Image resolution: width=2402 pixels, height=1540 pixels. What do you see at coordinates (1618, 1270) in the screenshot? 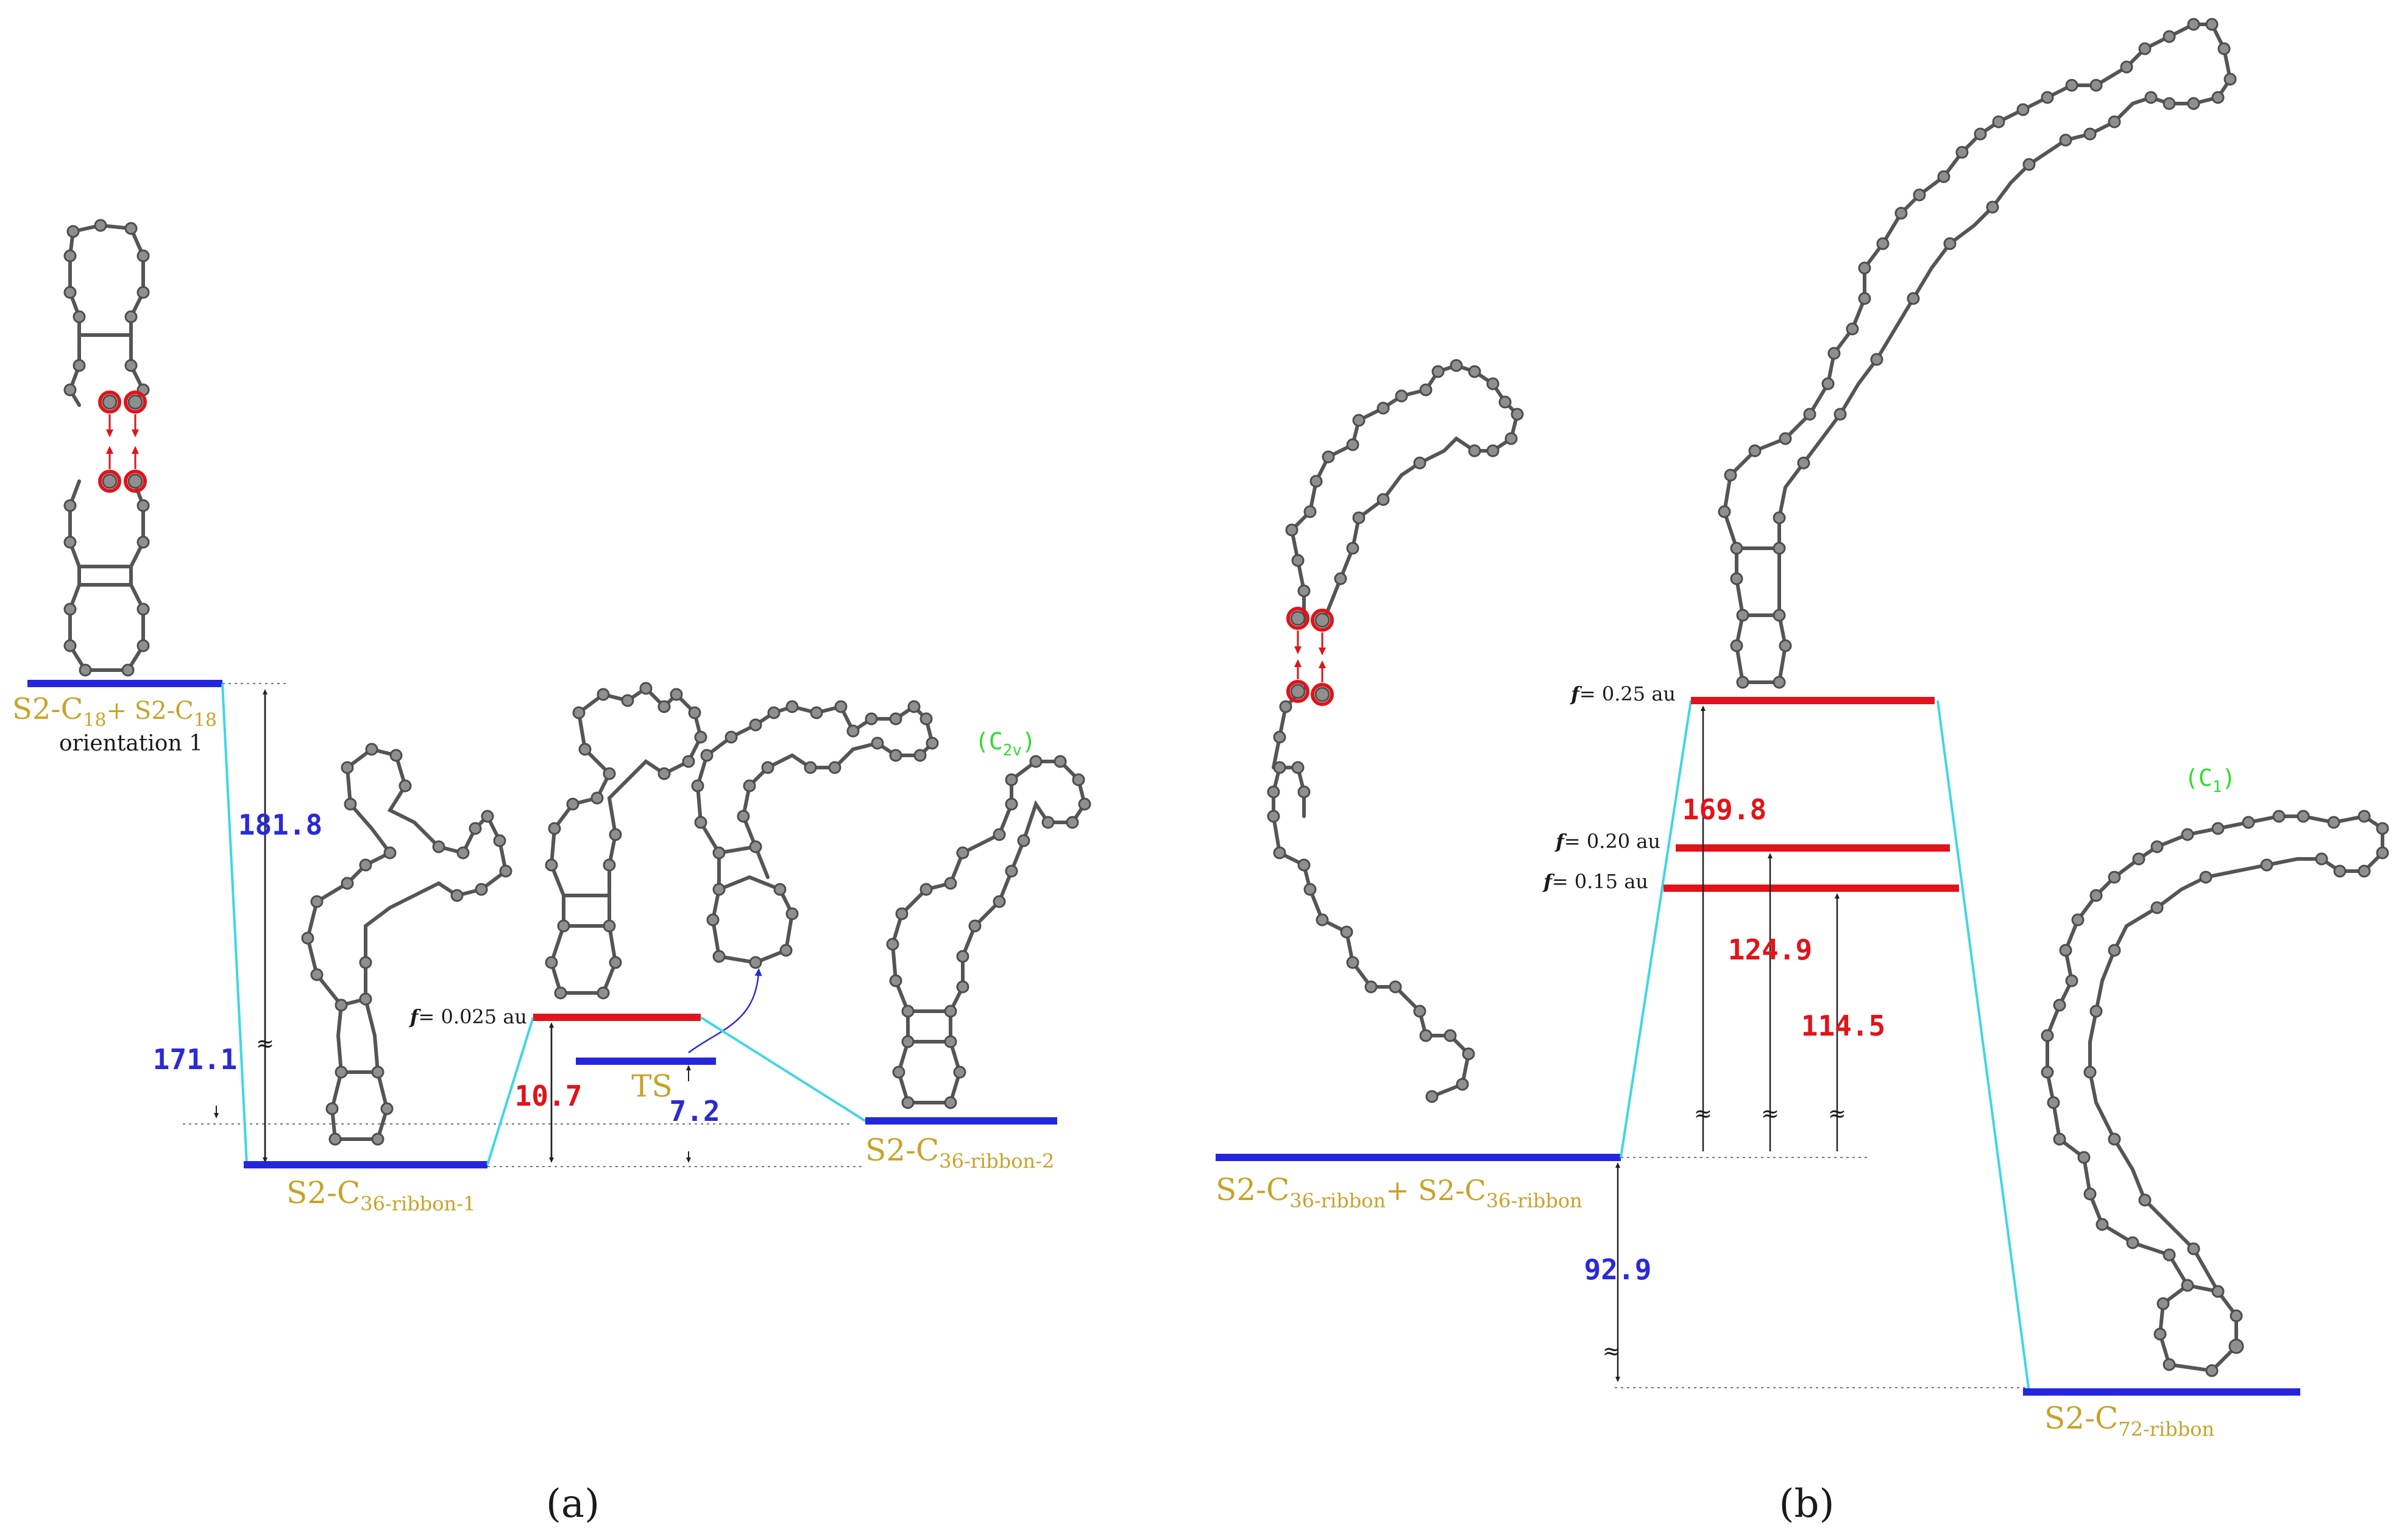
I see `energy-92: 92.9` at bounding box center [1618, 1270].